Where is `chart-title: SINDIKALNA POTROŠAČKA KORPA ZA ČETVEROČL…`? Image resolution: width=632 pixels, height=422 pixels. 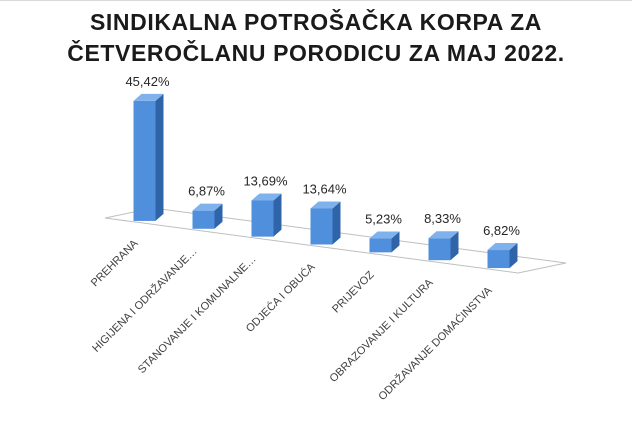 chart-title: SINDIKALNA POTROŠAČKA KORPA ZA ČETVEROČL… is located at coordinates (316, 38).